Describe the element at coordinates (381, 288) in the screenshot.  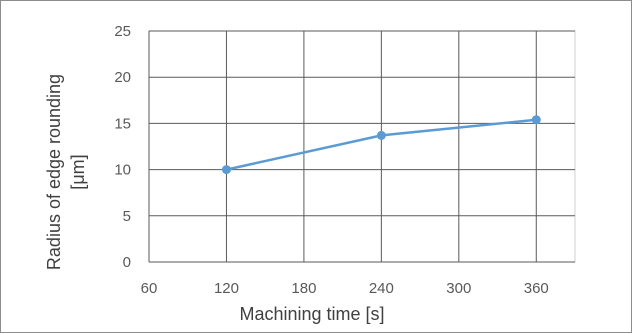
I see `x-tick-label-3: 240` at that location.